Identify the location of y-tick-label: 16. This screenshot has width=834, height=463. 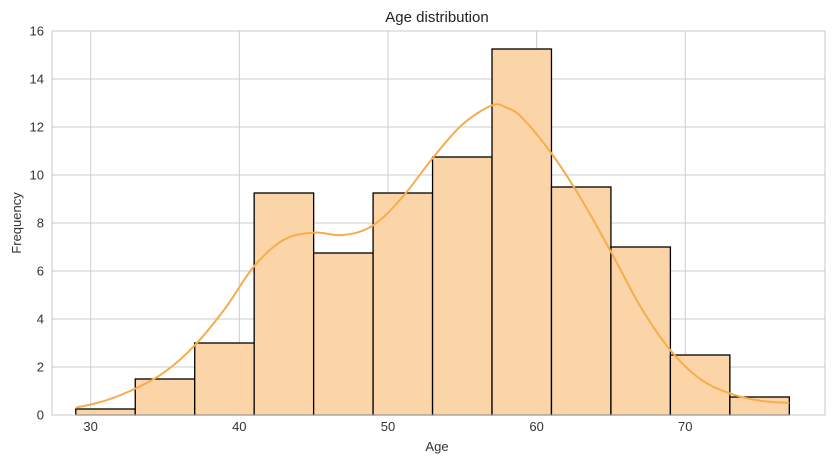
(37, 31).